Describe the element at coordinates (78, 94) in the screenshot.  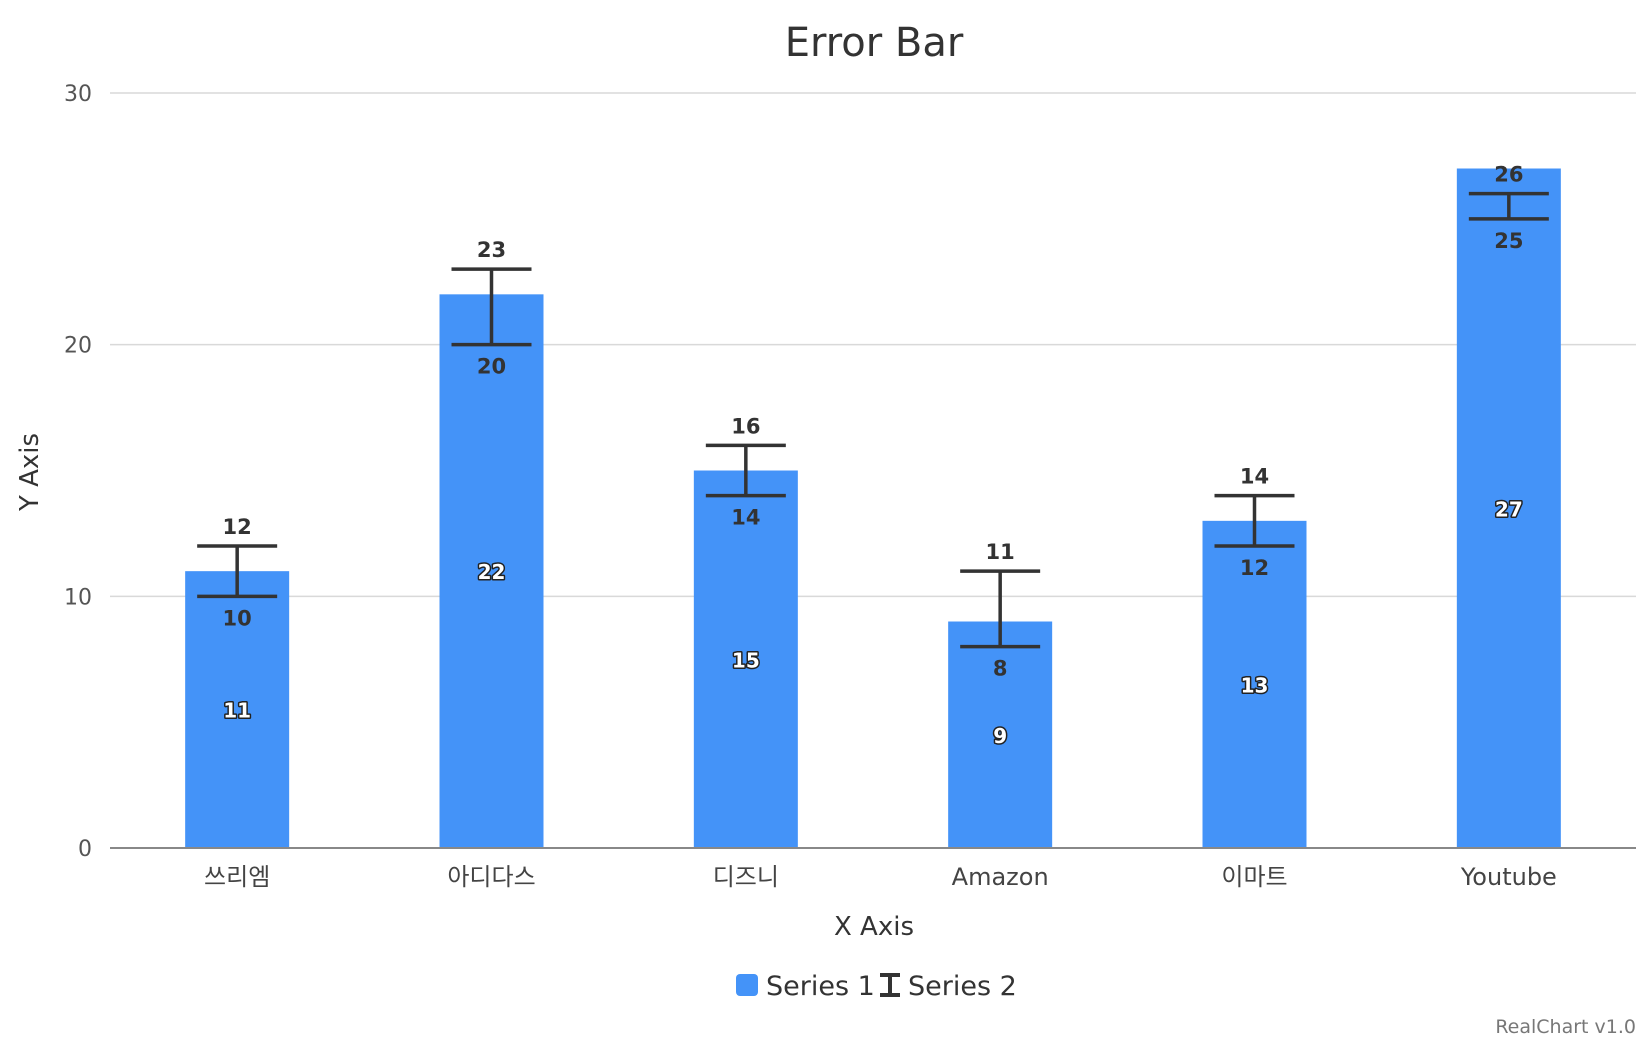
I see `y-tick-label: 30` at that location.